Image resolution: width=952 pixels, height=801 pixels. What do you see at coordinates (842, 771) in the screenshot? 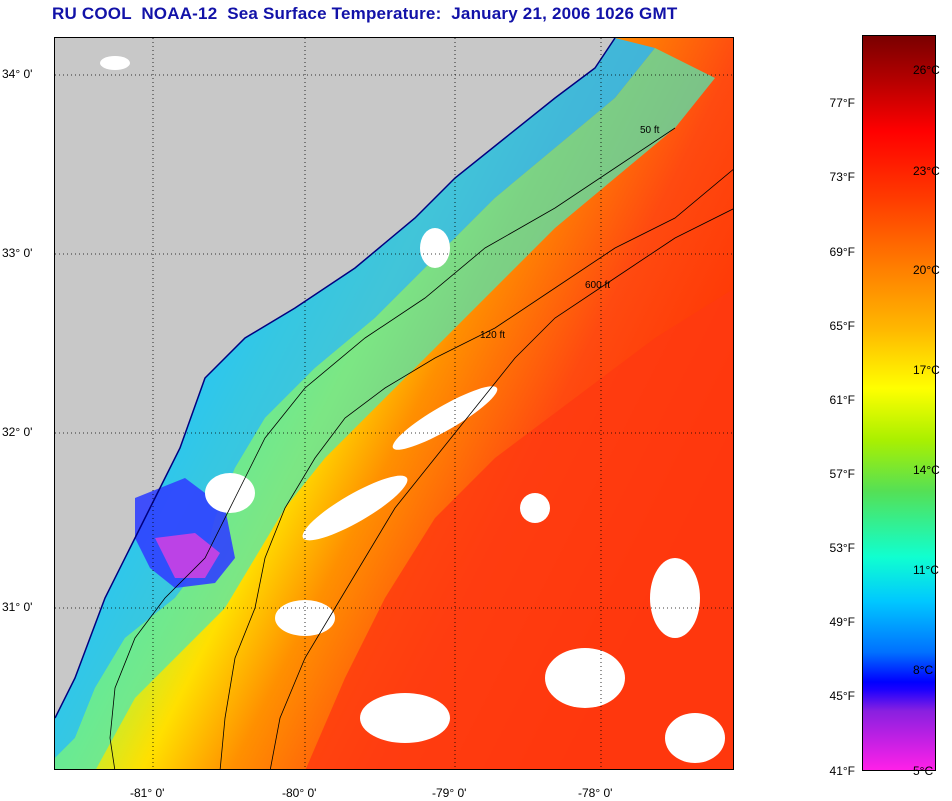
I see `cb-f-41: 41°F` at bounding box center [842, 771].